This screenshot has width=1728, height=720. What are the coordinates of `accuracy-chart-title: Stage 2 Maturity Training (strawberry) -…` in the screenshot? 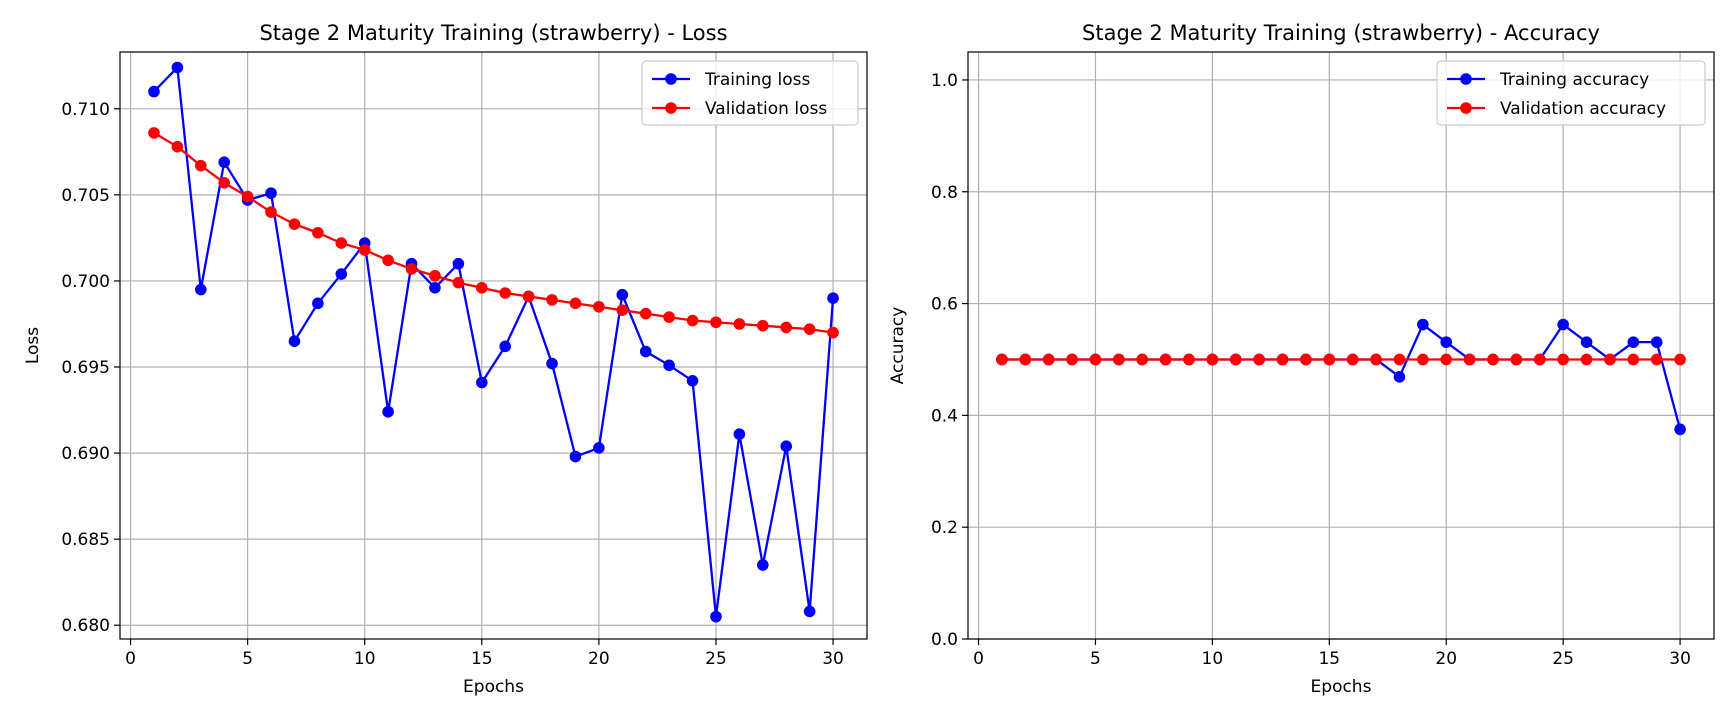 It's located at (1341, 33).